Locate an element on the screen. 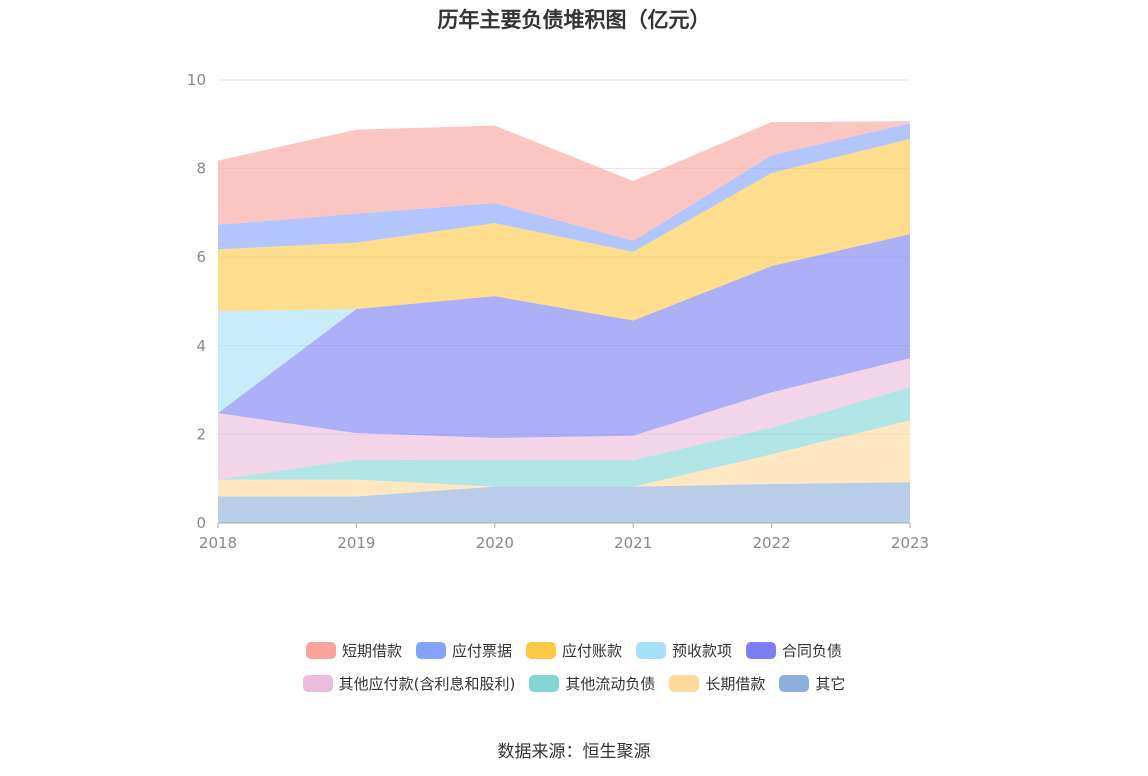 The image size is (1148, 776). legend-label: 应付票据 is located at coordinates (481, 651).